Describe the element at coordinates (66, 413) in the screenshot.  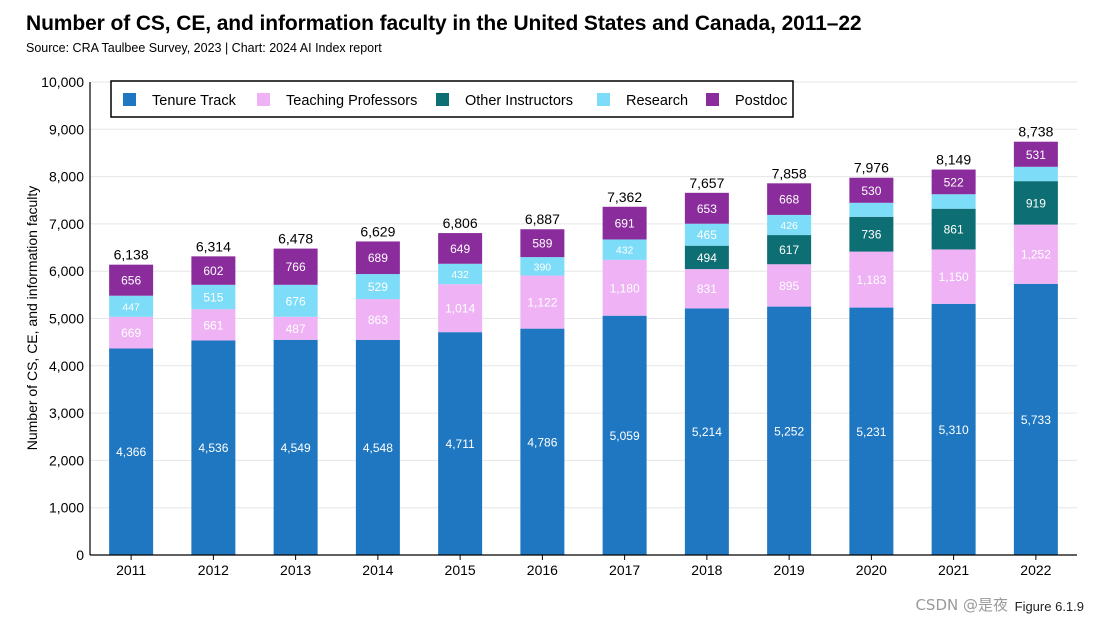
I see `y-tick-label: 3,000` at that location.